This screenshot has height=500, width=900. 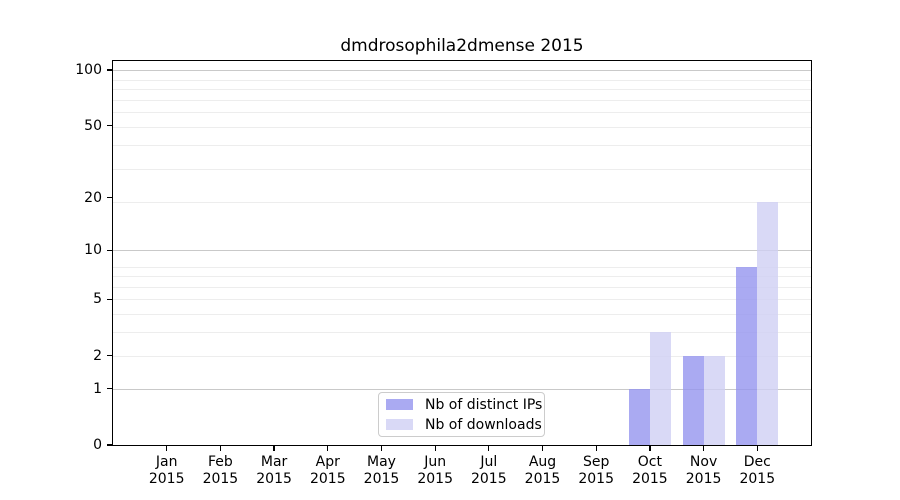 What do you see at coordinates (703, 462) in the screenshot?
I see `x-tick-month: Nov` at bounding box center [703, 462].